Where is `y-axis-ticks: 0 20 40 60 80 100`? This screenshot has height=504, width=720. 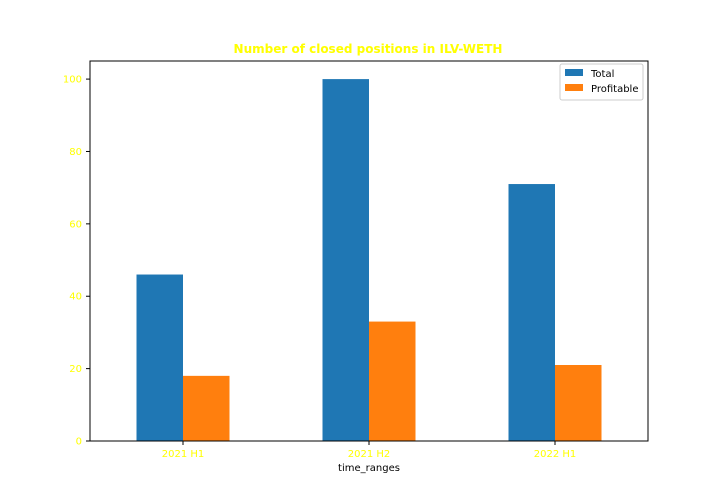 y-axis-ticks: 0 20 40 60 80 100 is located at coordinates (76, 261).